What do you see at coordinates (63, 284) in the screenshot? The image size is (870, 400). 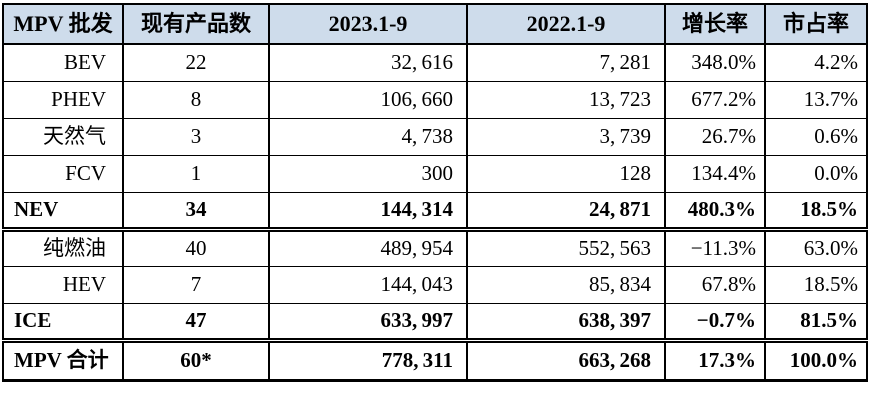 I see `cell-label: HEV` at bounding box center [63, 284].